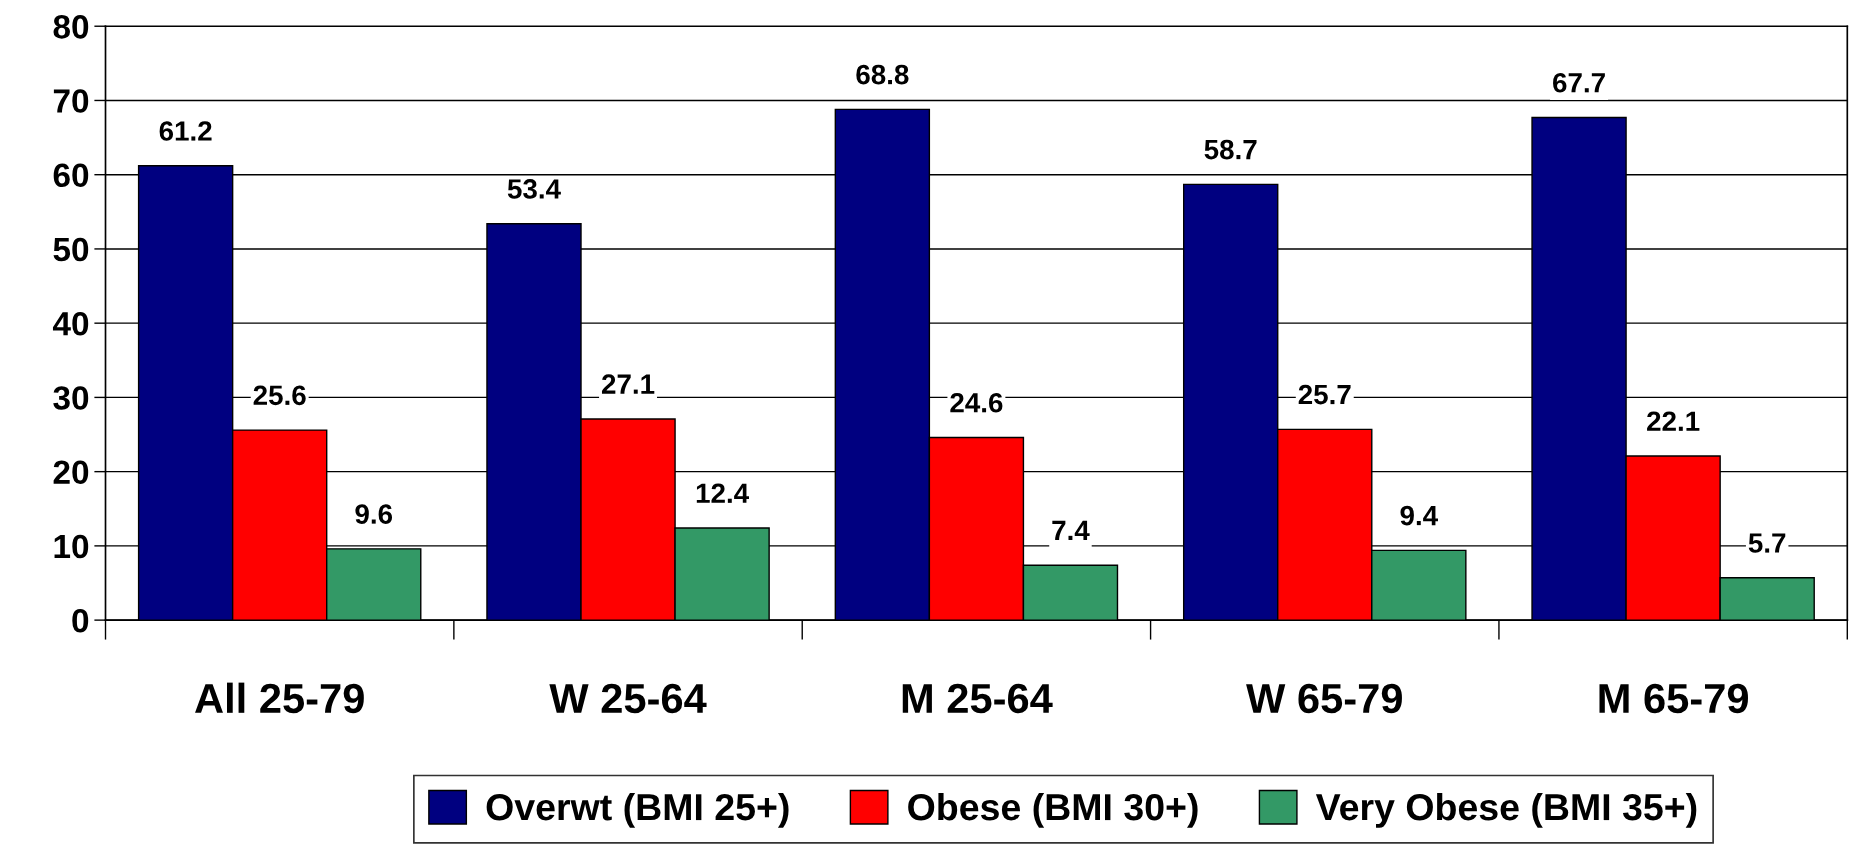  What do you see at coordinates (279, 698) in the screenshot?
I see `x-tick-label: All 25-79` at bounding box center [279, 698].